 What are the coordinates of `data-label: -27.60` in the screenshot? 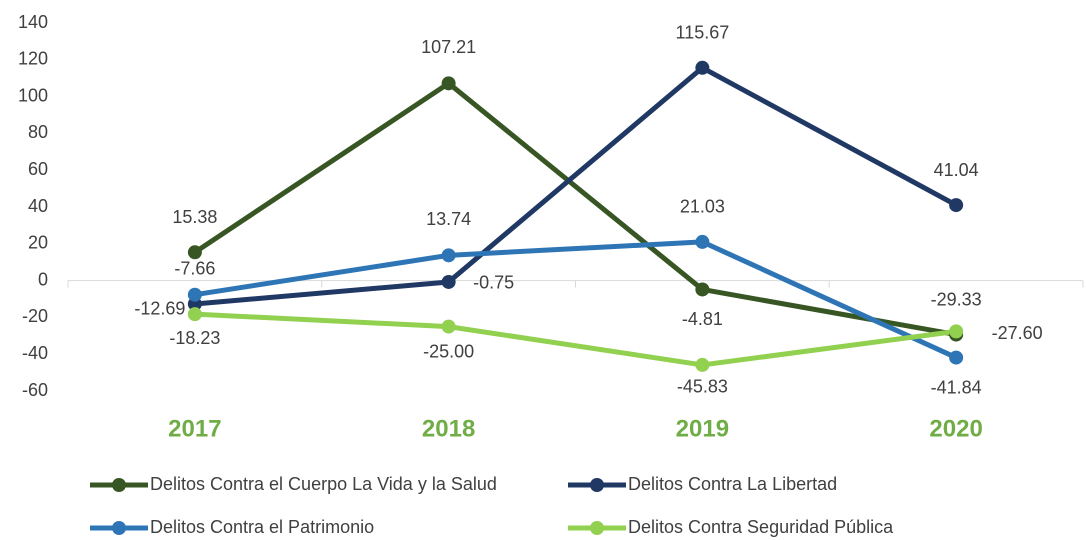 It's located at (1017, 333).